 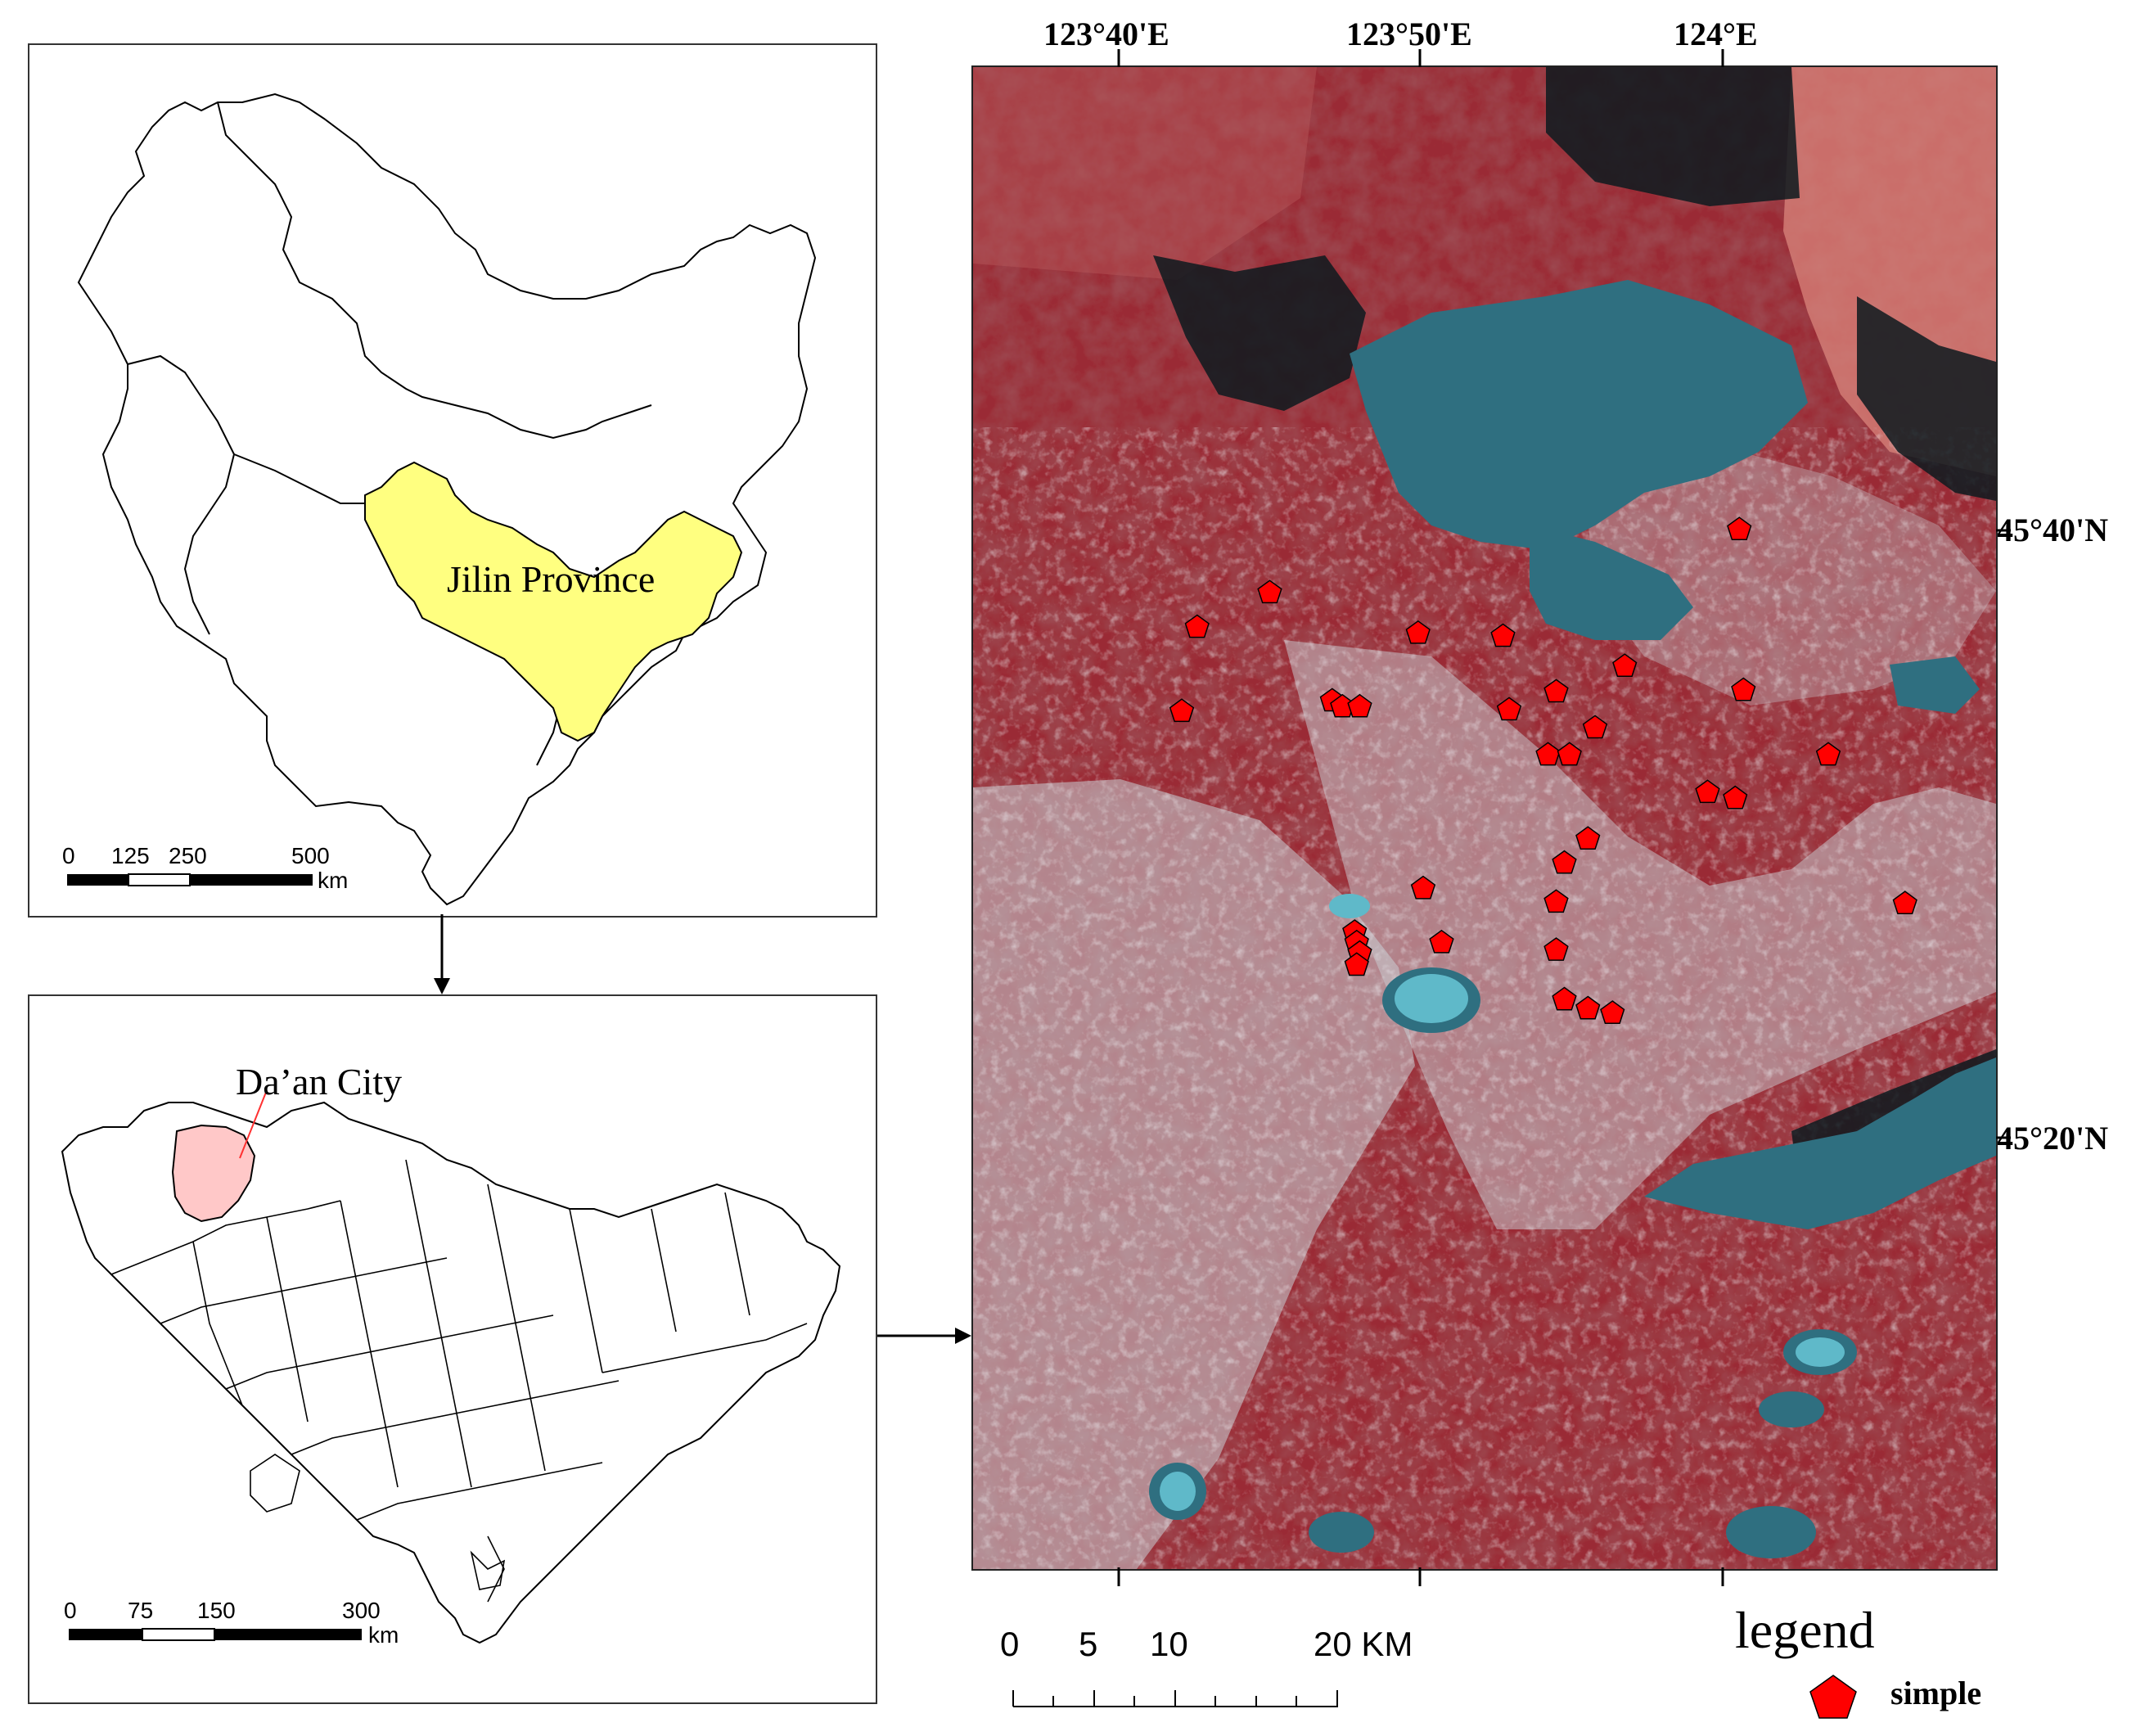 What do you see at coordinates (1145, 173) in the screenshot?
I see `farmland-north` at bounding box center [1145, 173].